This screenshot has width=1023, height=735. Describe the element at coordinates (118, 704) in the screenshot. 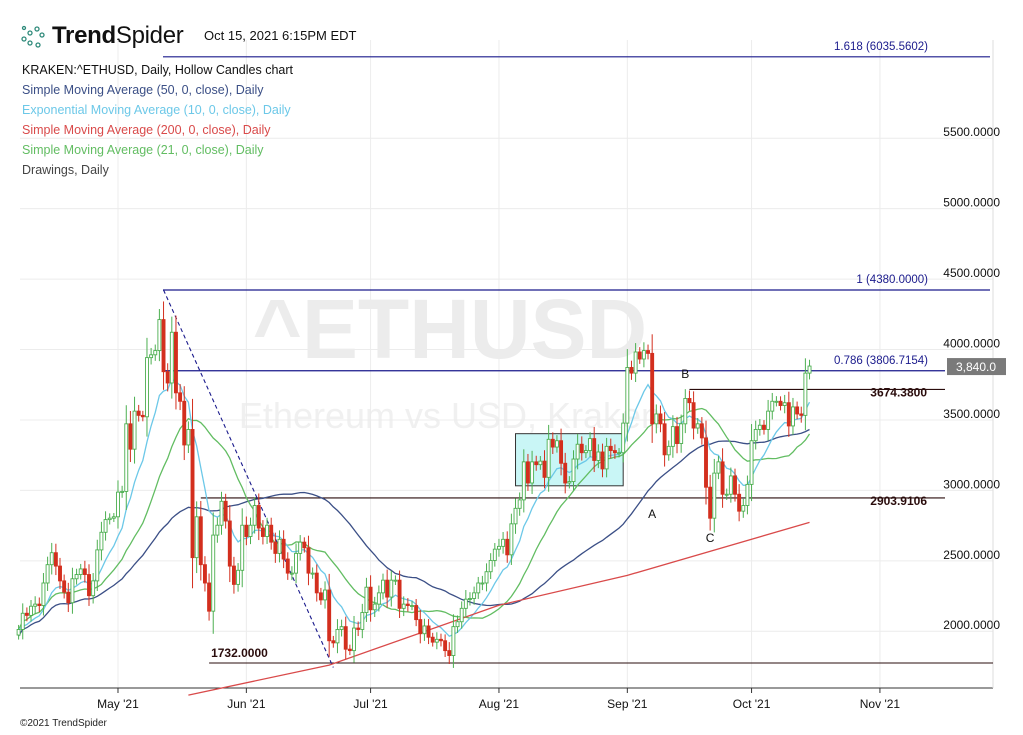

I see `x-tick-label: May '21` at that location.